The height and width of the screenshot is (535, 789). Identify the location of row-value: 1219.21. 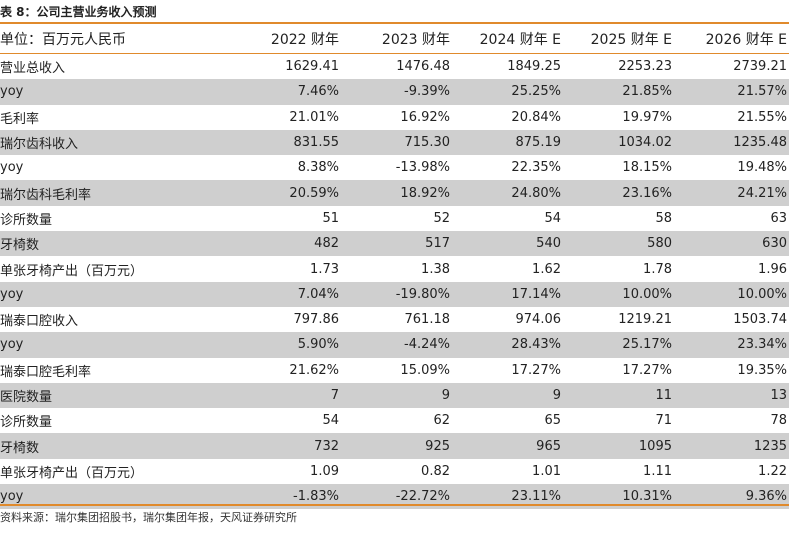
(645, 320).